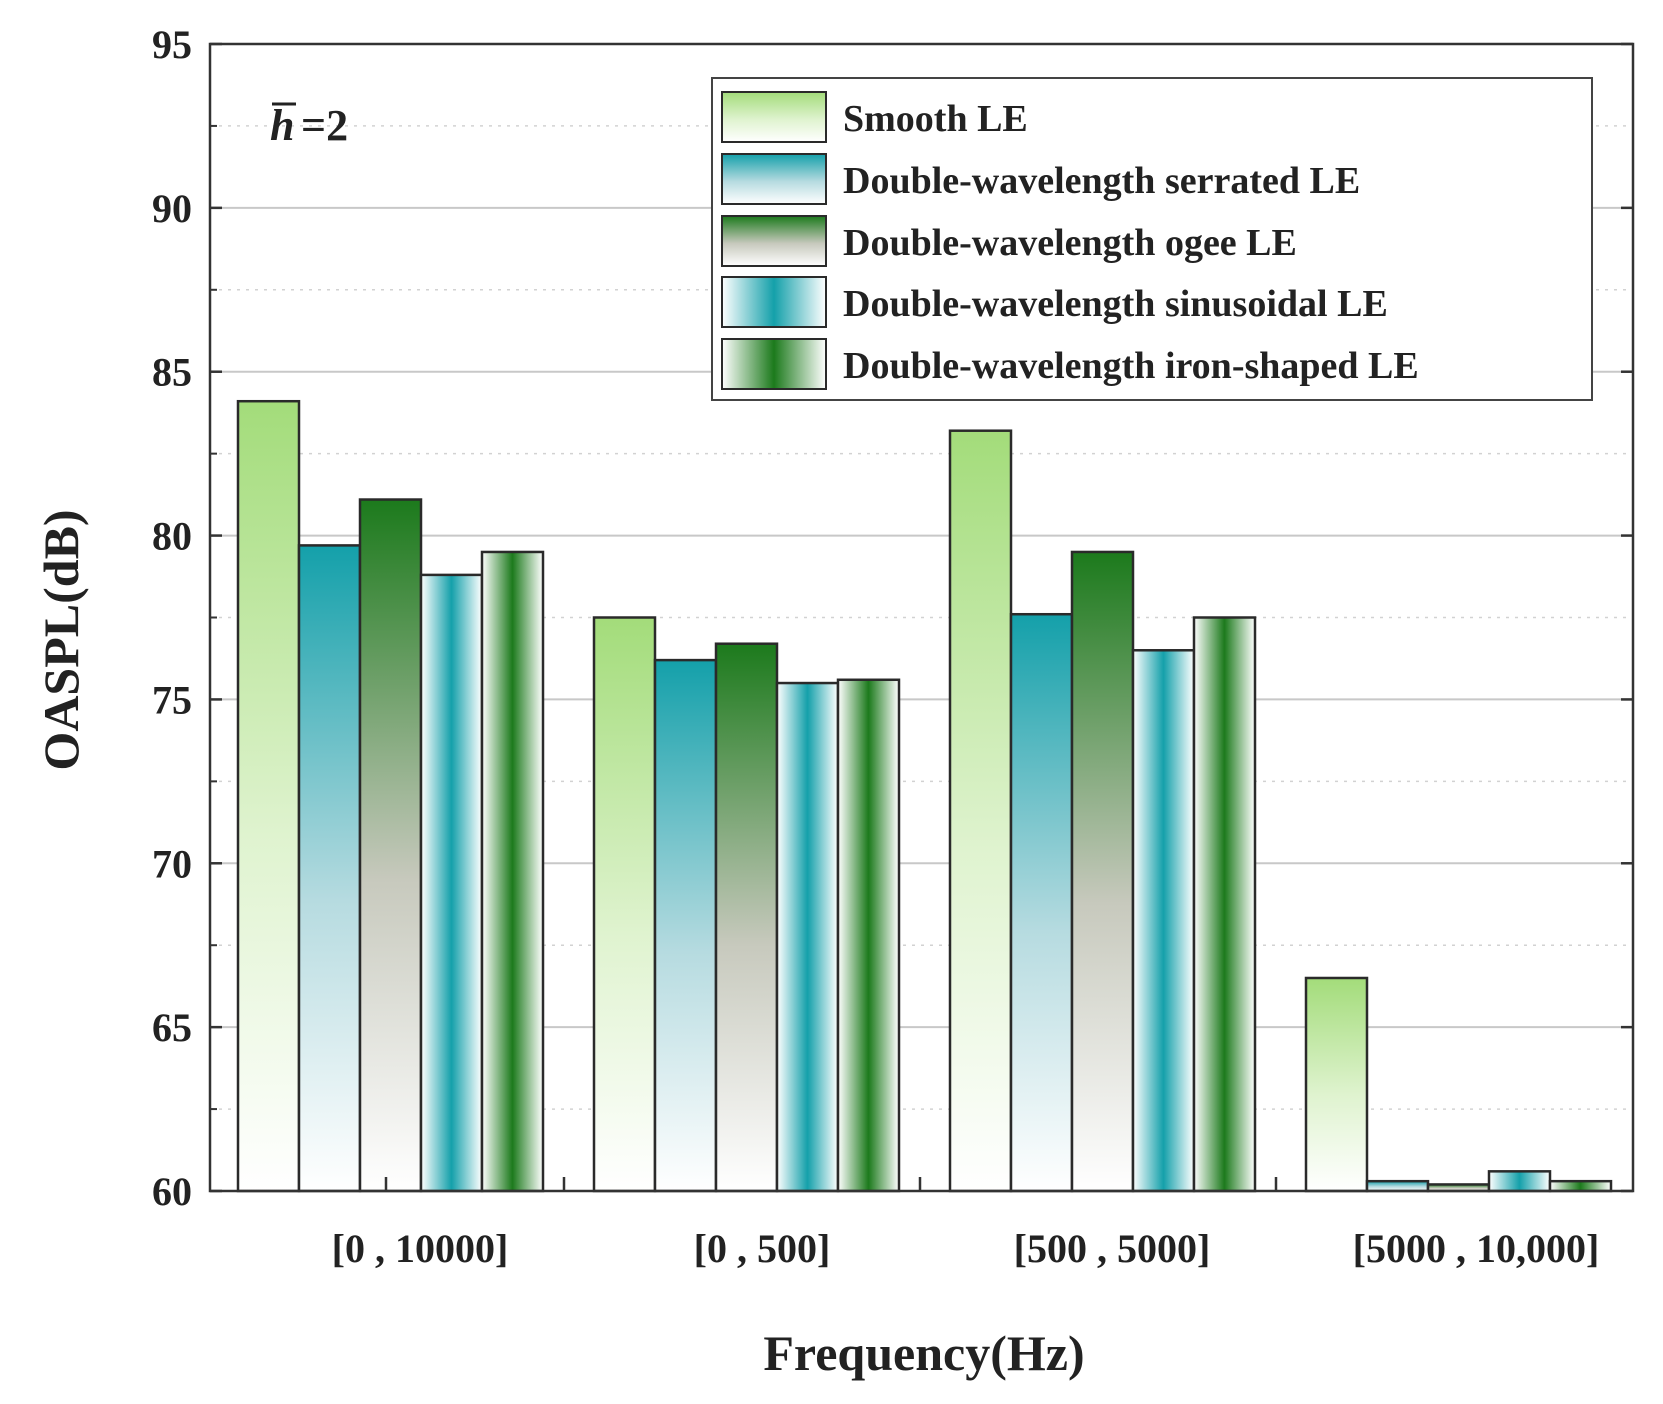  I want to click on legend-item-iron-shaped: Double-wavelength iron-shaped LE, so click(1070, 364).